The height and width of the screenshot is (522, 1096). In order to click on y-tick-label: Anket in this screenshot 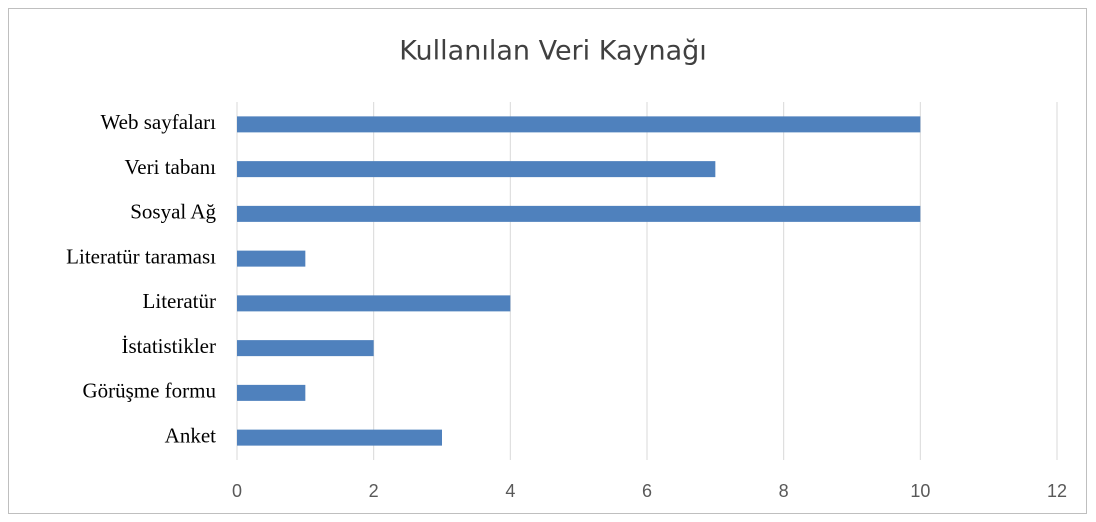, I will do `click(190, 435)`.